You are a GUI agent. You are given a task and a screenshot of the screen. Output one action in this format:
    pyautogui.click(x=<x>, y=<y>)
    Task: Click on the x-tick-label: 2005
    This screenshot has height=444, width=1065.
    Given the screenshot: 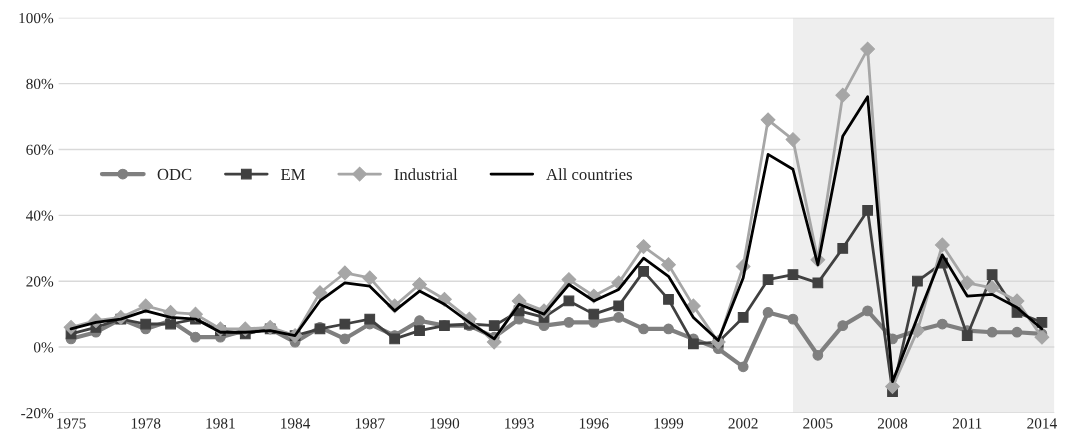 What is the action you would take?
    pyautogui.click(x=818, y=423)
    